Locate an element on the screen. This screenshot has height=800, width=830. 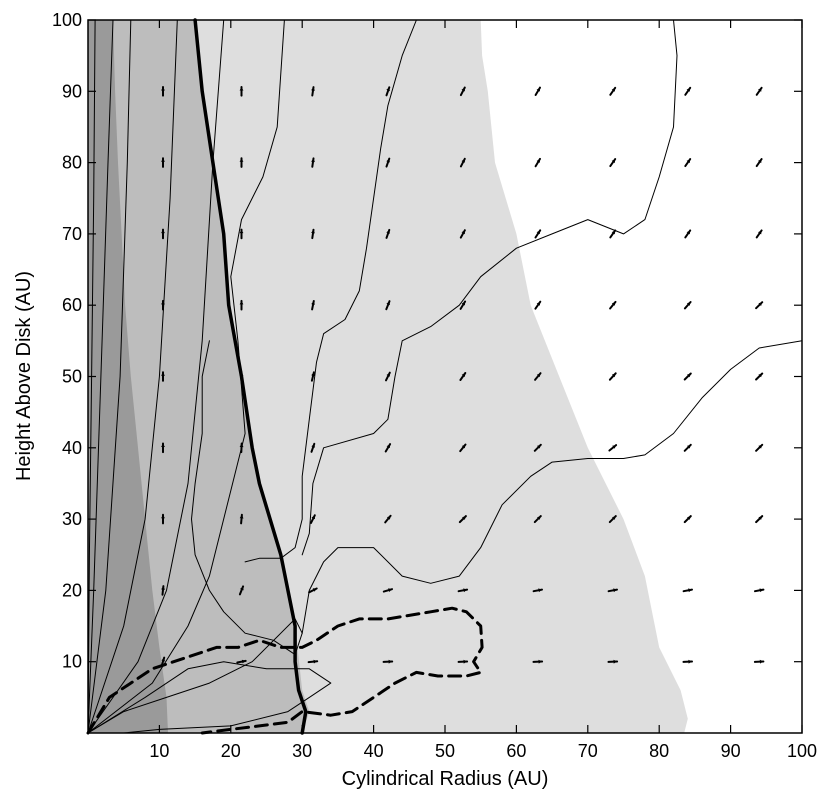
y-tick-label: 60 is located at coordinates (72, 305).